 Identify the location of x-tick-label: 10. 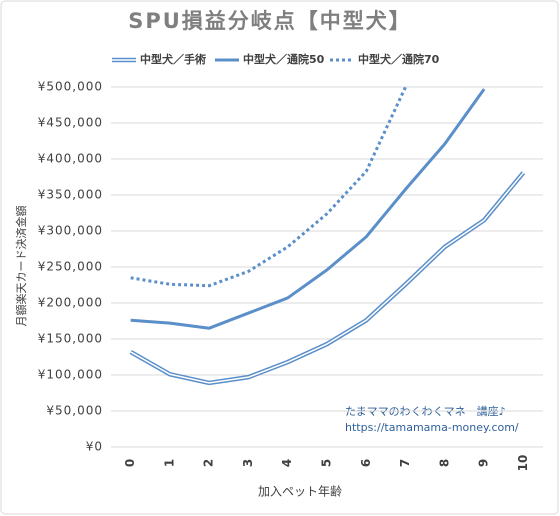
(523, 463).